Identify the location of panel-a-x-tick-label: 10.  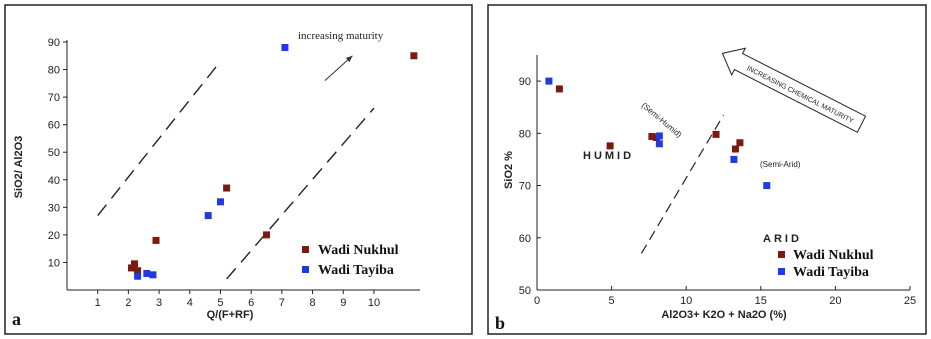
(374, 303).